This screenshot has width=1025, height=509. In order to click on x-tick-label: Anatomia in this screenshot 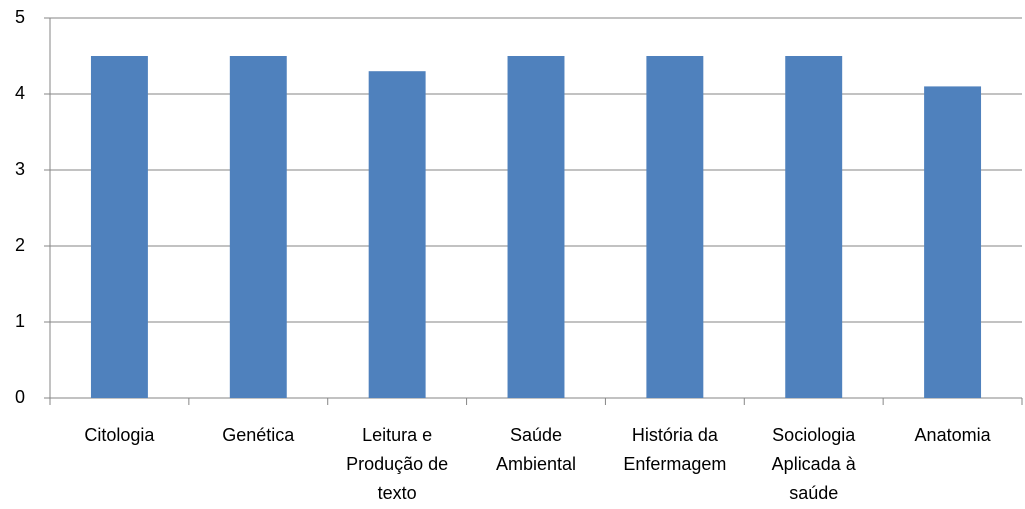, I will do `click(953, 435)`.